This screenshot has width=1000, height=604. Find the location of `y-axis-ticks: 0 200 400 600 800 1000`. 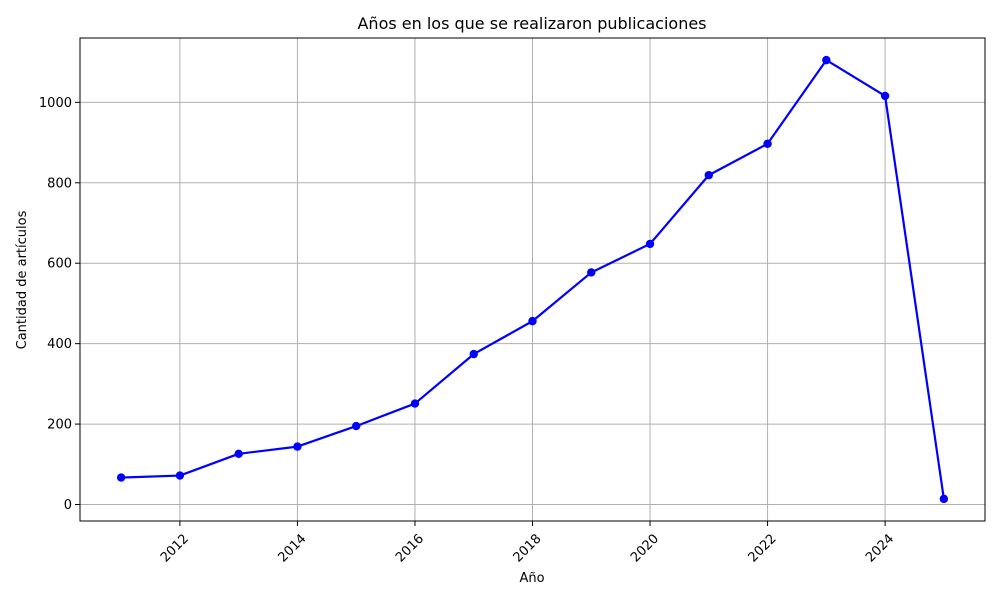

y-axis-ticks: 0 200 400 600 800 1000 is located at coordinates (59, 304).